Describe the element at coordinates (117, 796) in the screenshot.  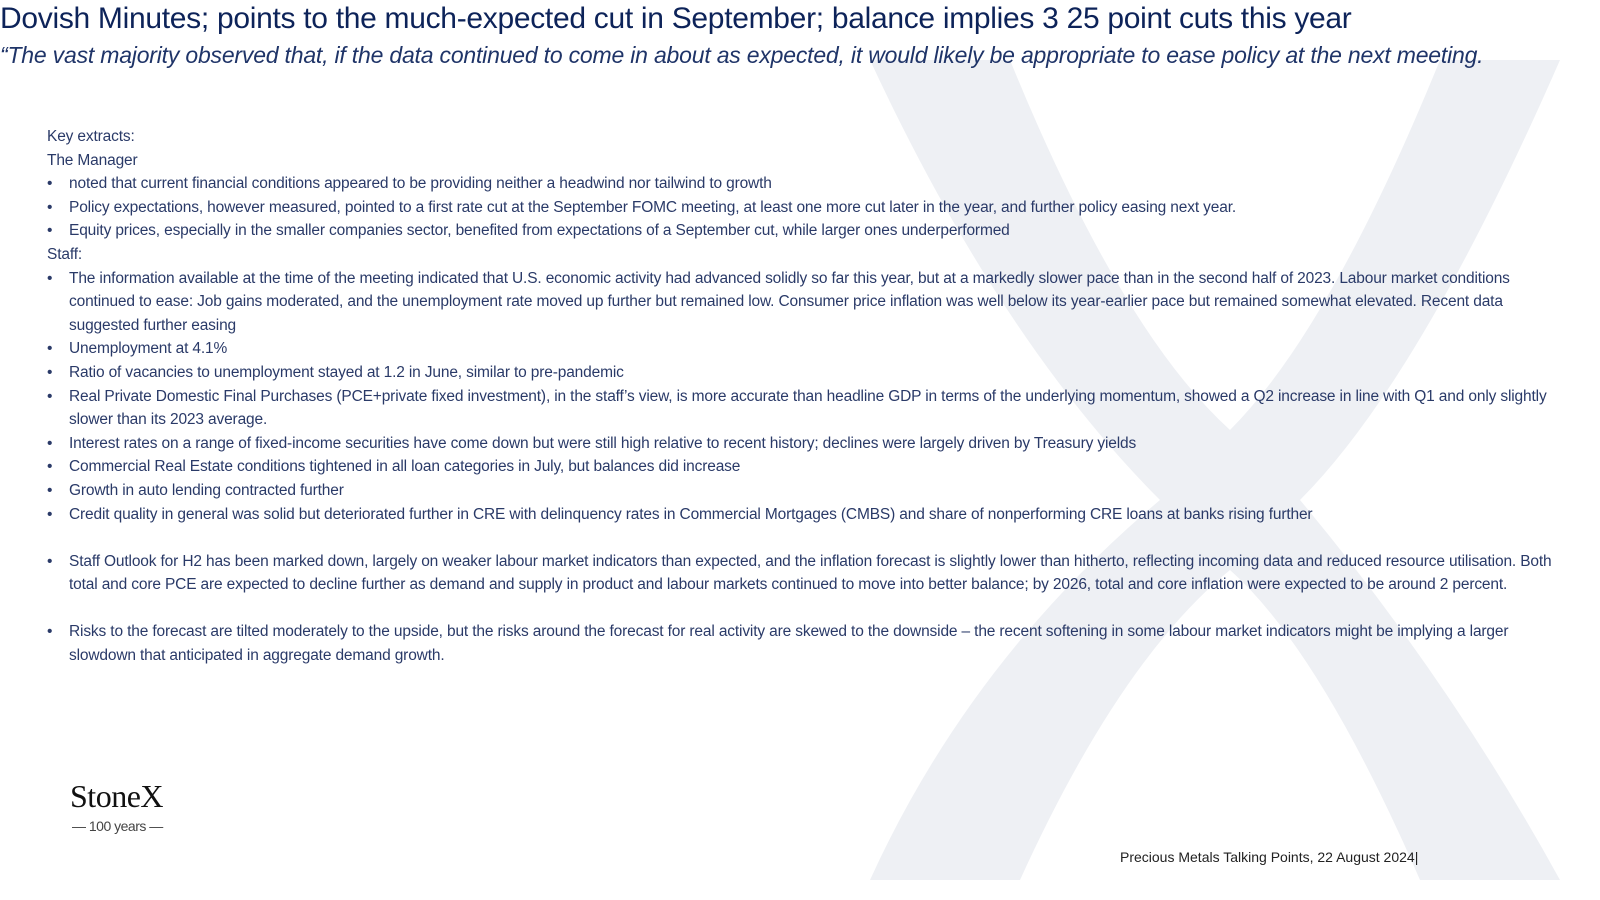
I see `logo: StoneX` at that location.